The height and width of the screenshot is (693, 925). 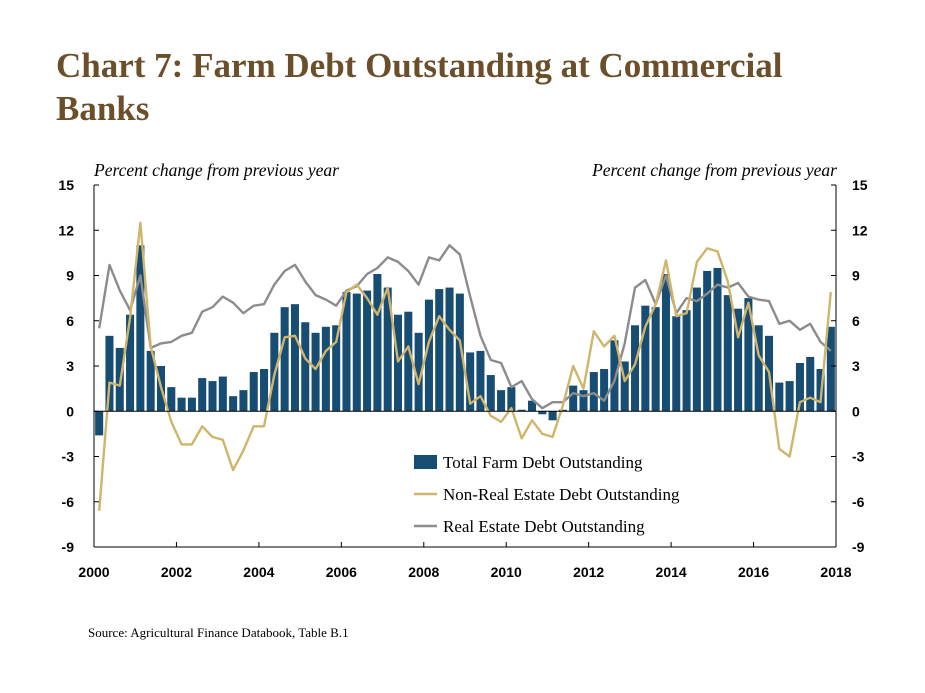 What do you see at coordinates (860, 230) in the screenshot?
I see `right-tick-label: 12` at bounding box center [860, 230].